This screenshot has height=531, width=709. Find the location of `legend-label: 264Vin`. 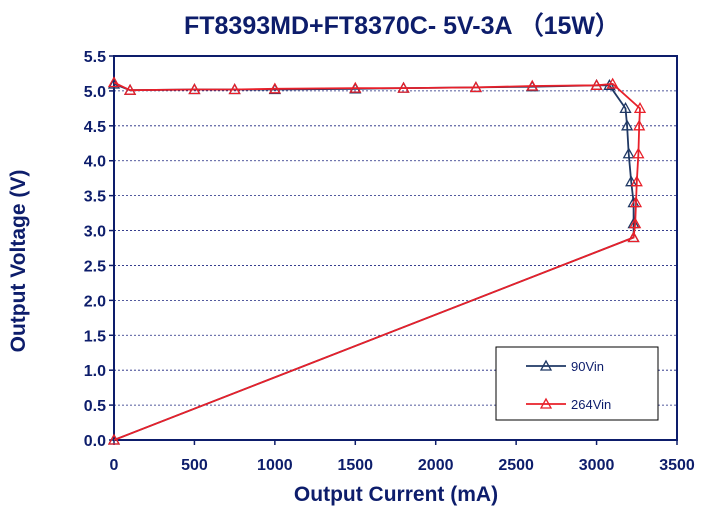

legend-label: 264Vin is located at coordinates (591, 404).